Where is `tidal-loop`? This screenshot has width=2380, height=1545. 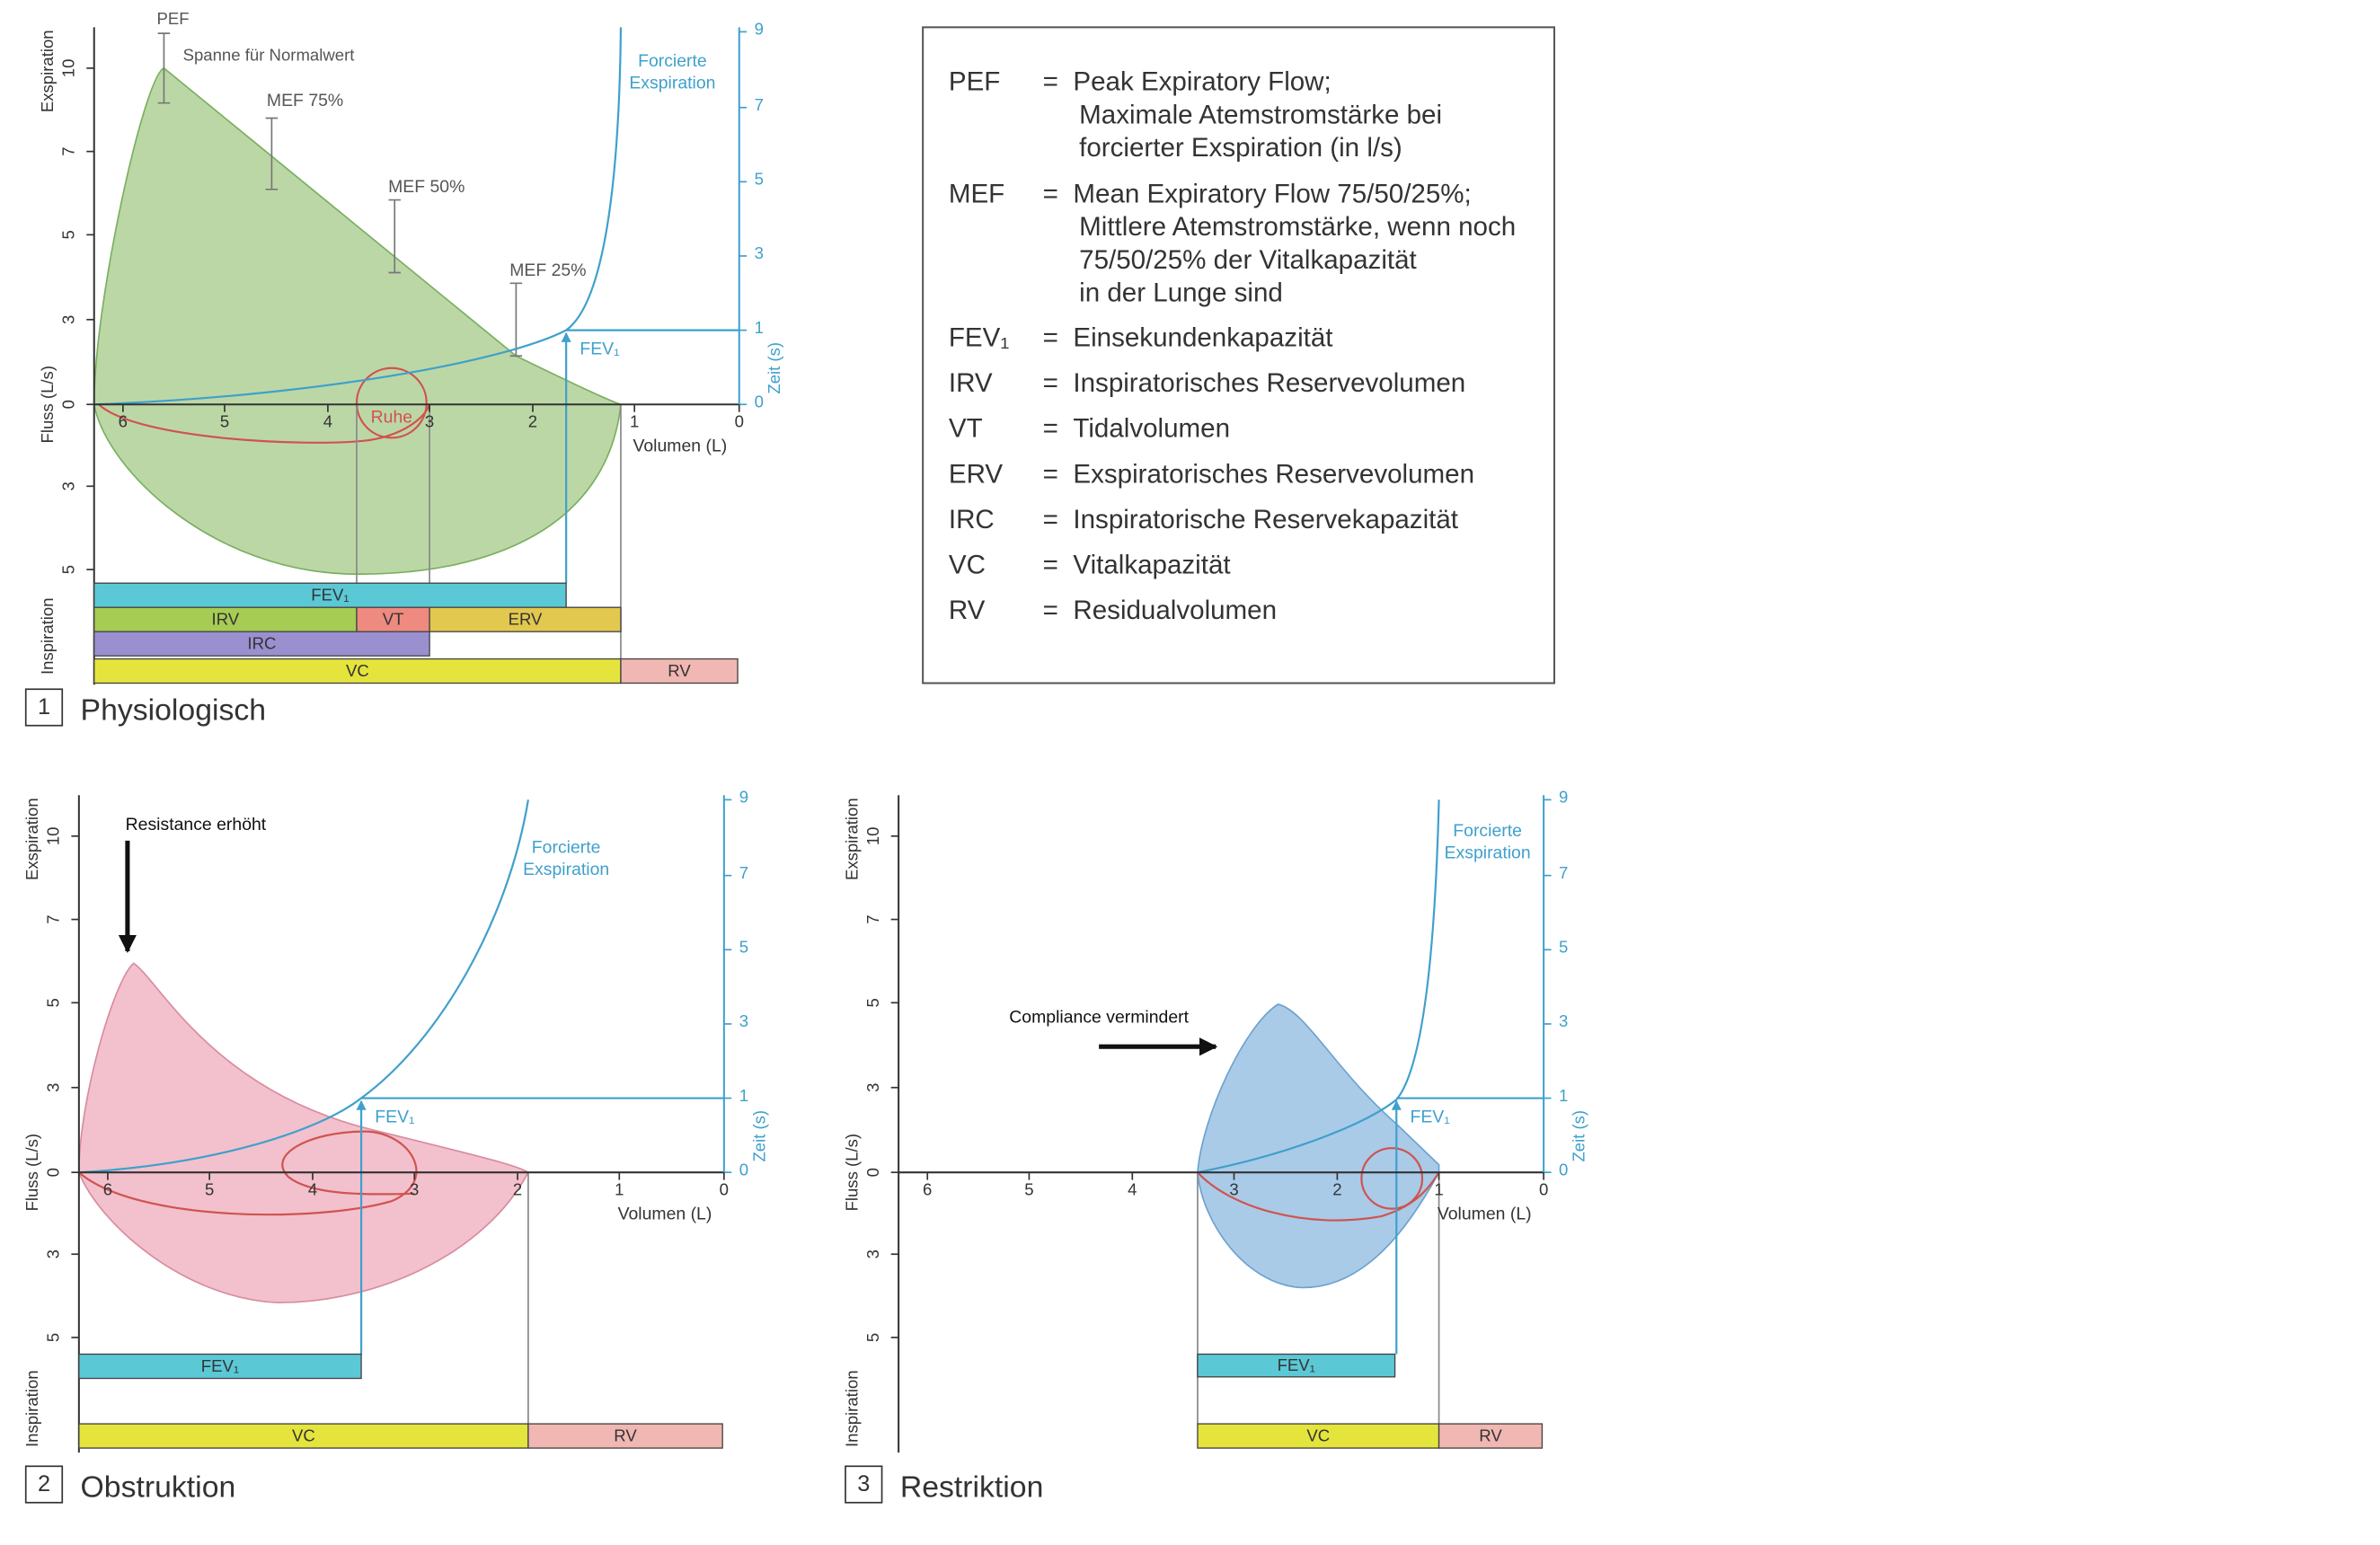
tidal-loop is located at coordinates (264, 424).